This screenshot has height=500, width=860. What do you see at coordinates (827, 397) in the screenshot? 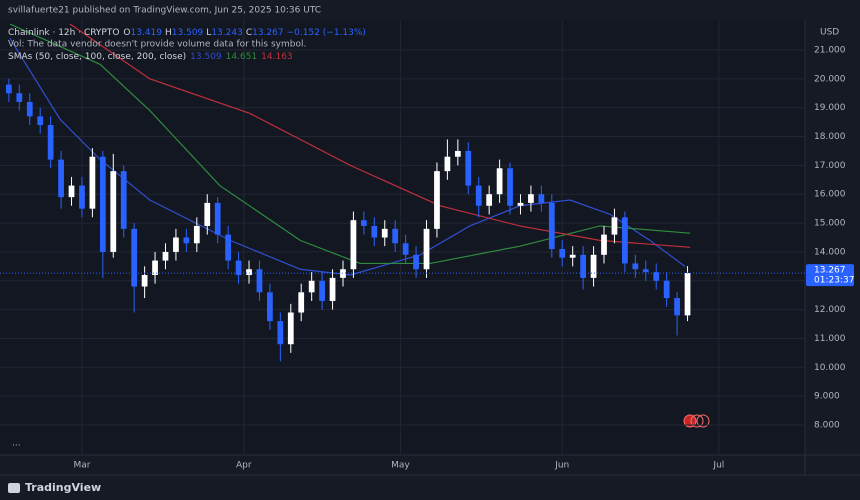
I see `y-tick-label: 9.000` at bounding box center [827, 397].